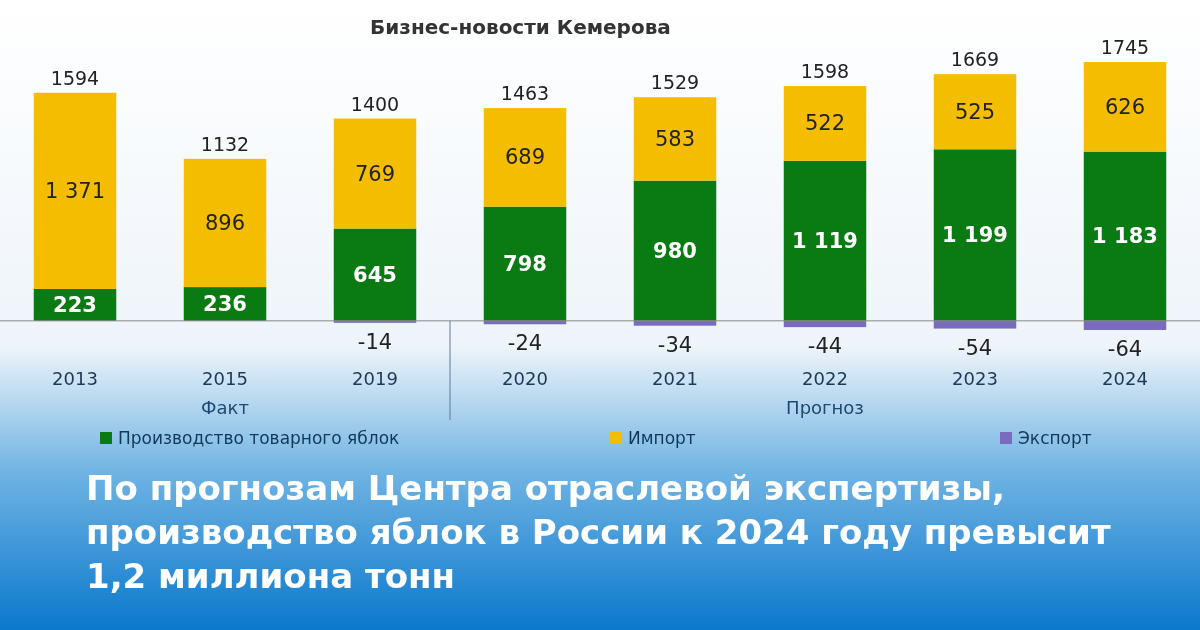 The image size is (1200, 630). What do you see at coordinates (975, 235) in the screenshot?
I see `data-label: 1 199` at bounding box center [975, 235].